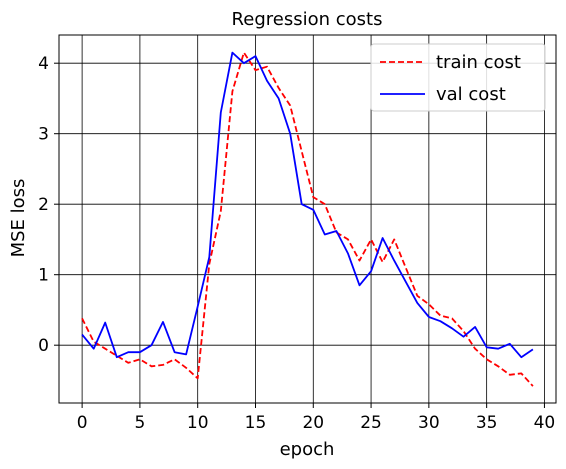 The image size is (566, 469). Describe the element at coordinates (545, 423) in the screenshot. I see `x-tick-label: 40` at that location.